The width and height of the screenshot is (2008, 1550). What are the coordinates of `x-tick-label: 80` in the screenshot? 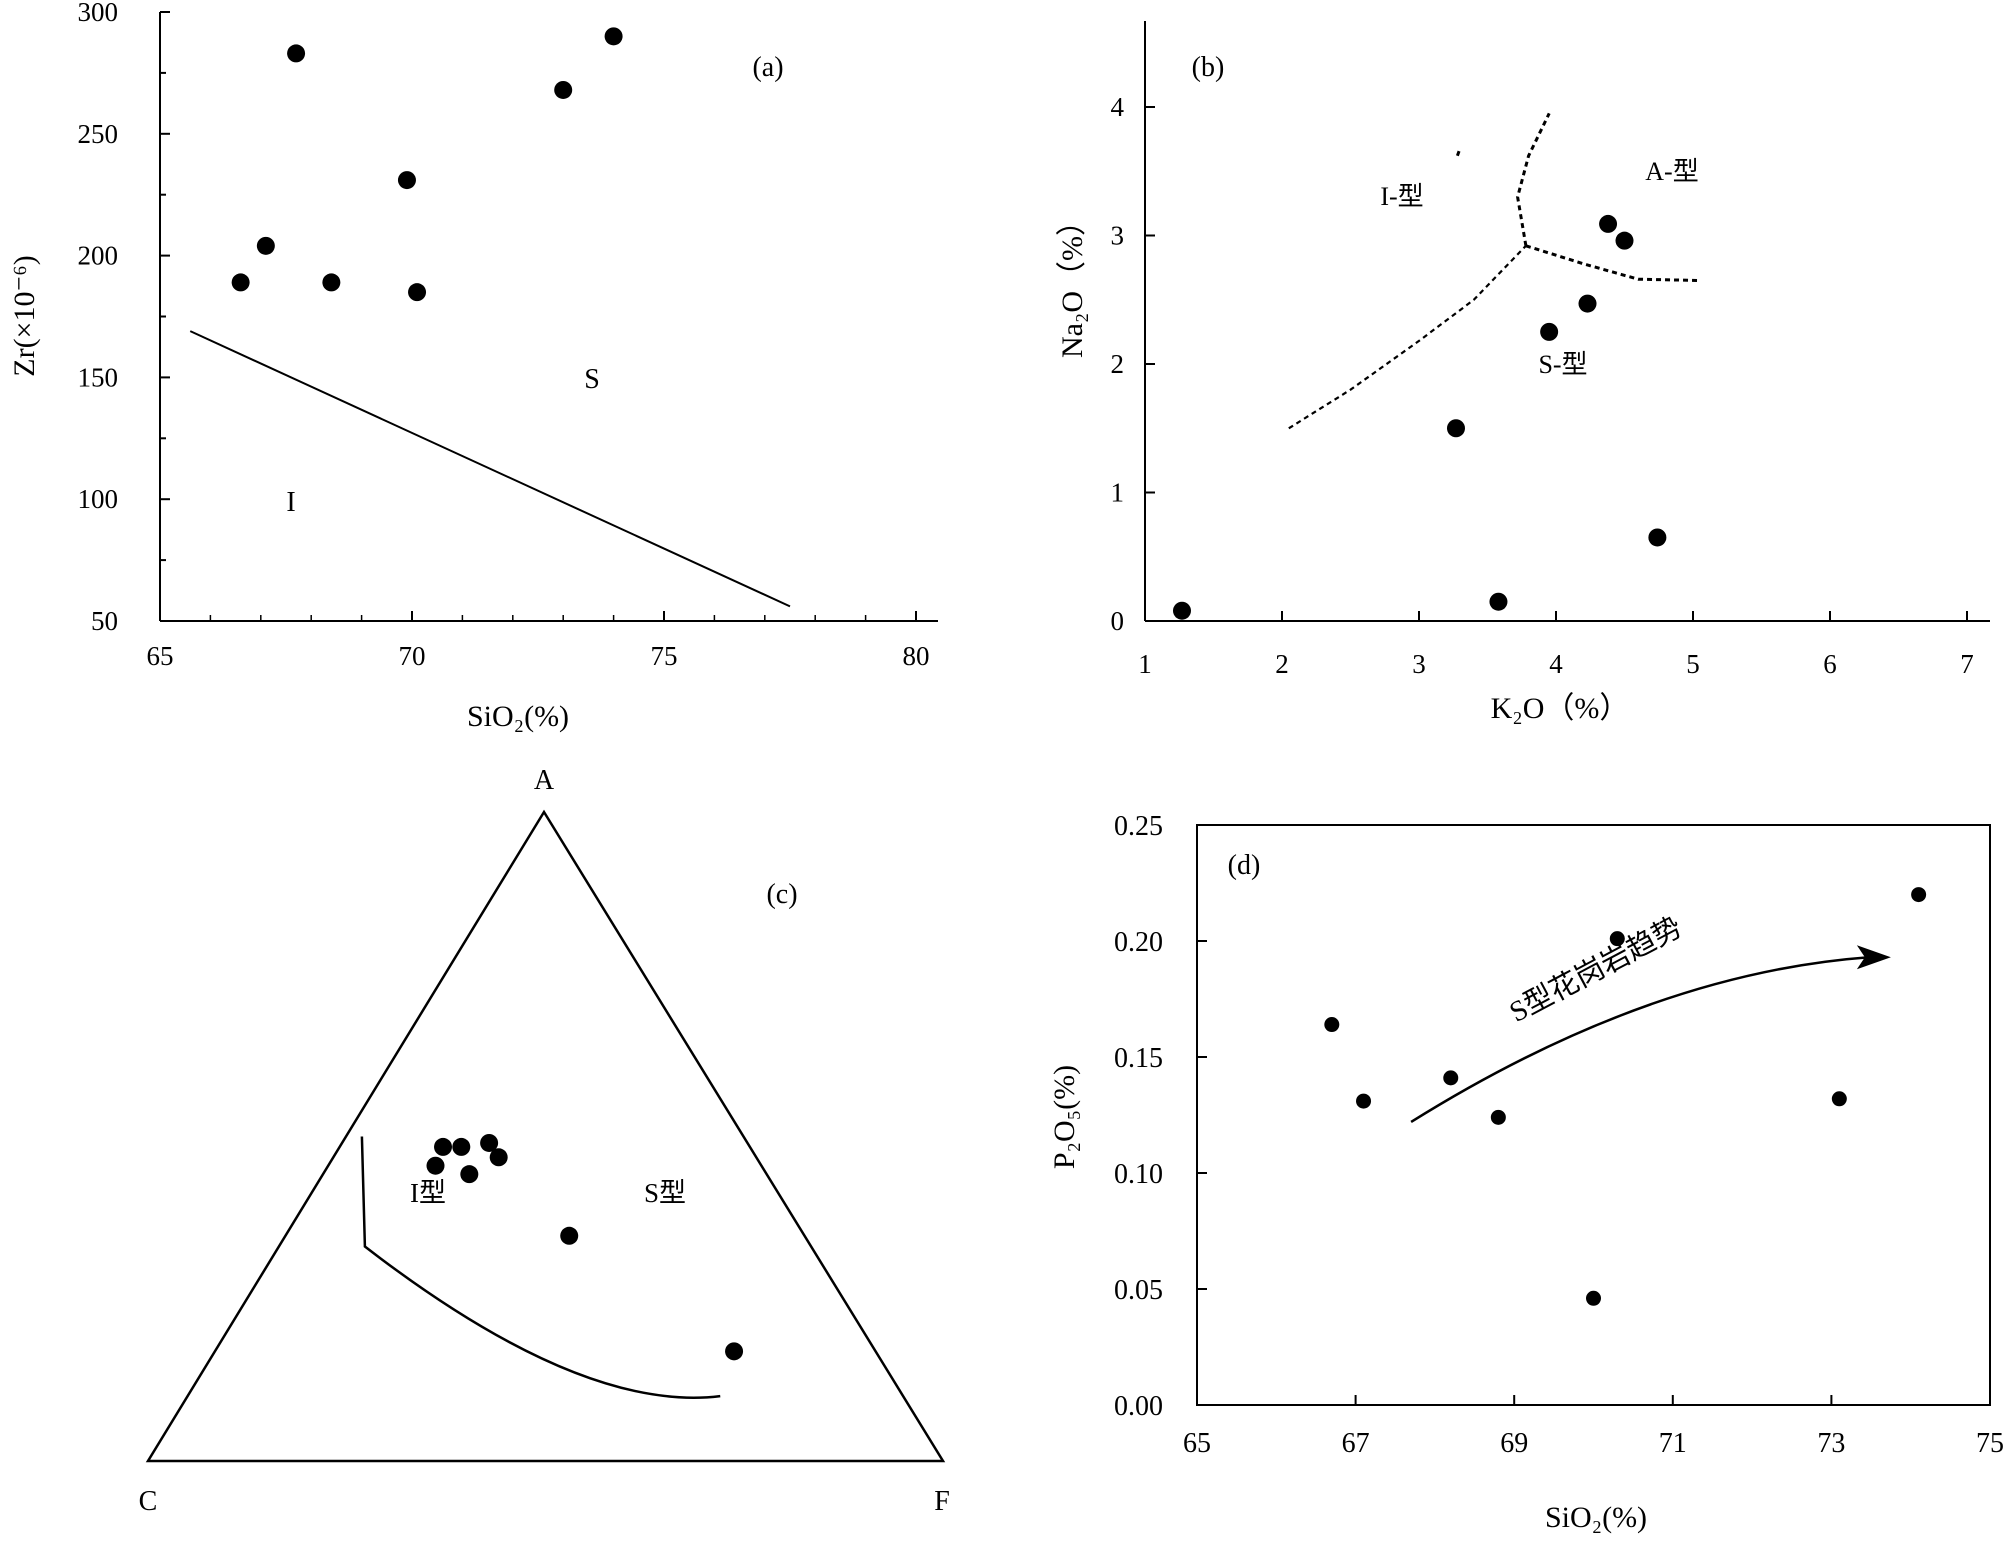 It's located at (916, 656).